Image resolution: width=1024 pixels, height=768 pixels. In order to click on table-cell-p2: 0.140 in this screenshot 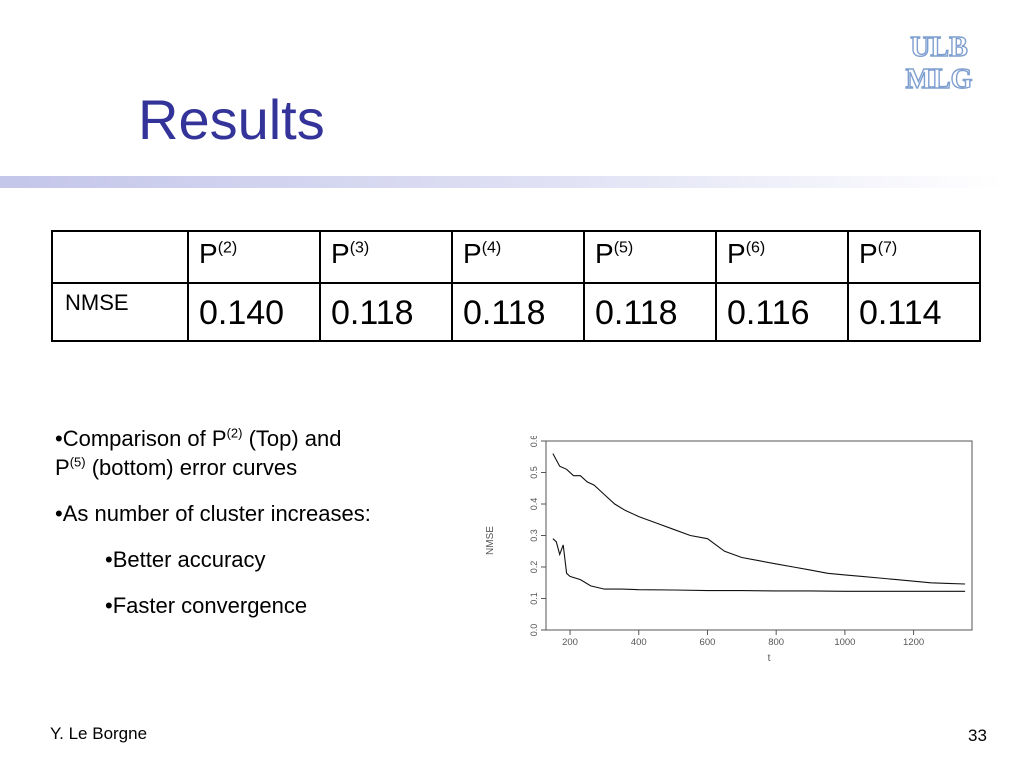, I will do `click(254, 312)`.